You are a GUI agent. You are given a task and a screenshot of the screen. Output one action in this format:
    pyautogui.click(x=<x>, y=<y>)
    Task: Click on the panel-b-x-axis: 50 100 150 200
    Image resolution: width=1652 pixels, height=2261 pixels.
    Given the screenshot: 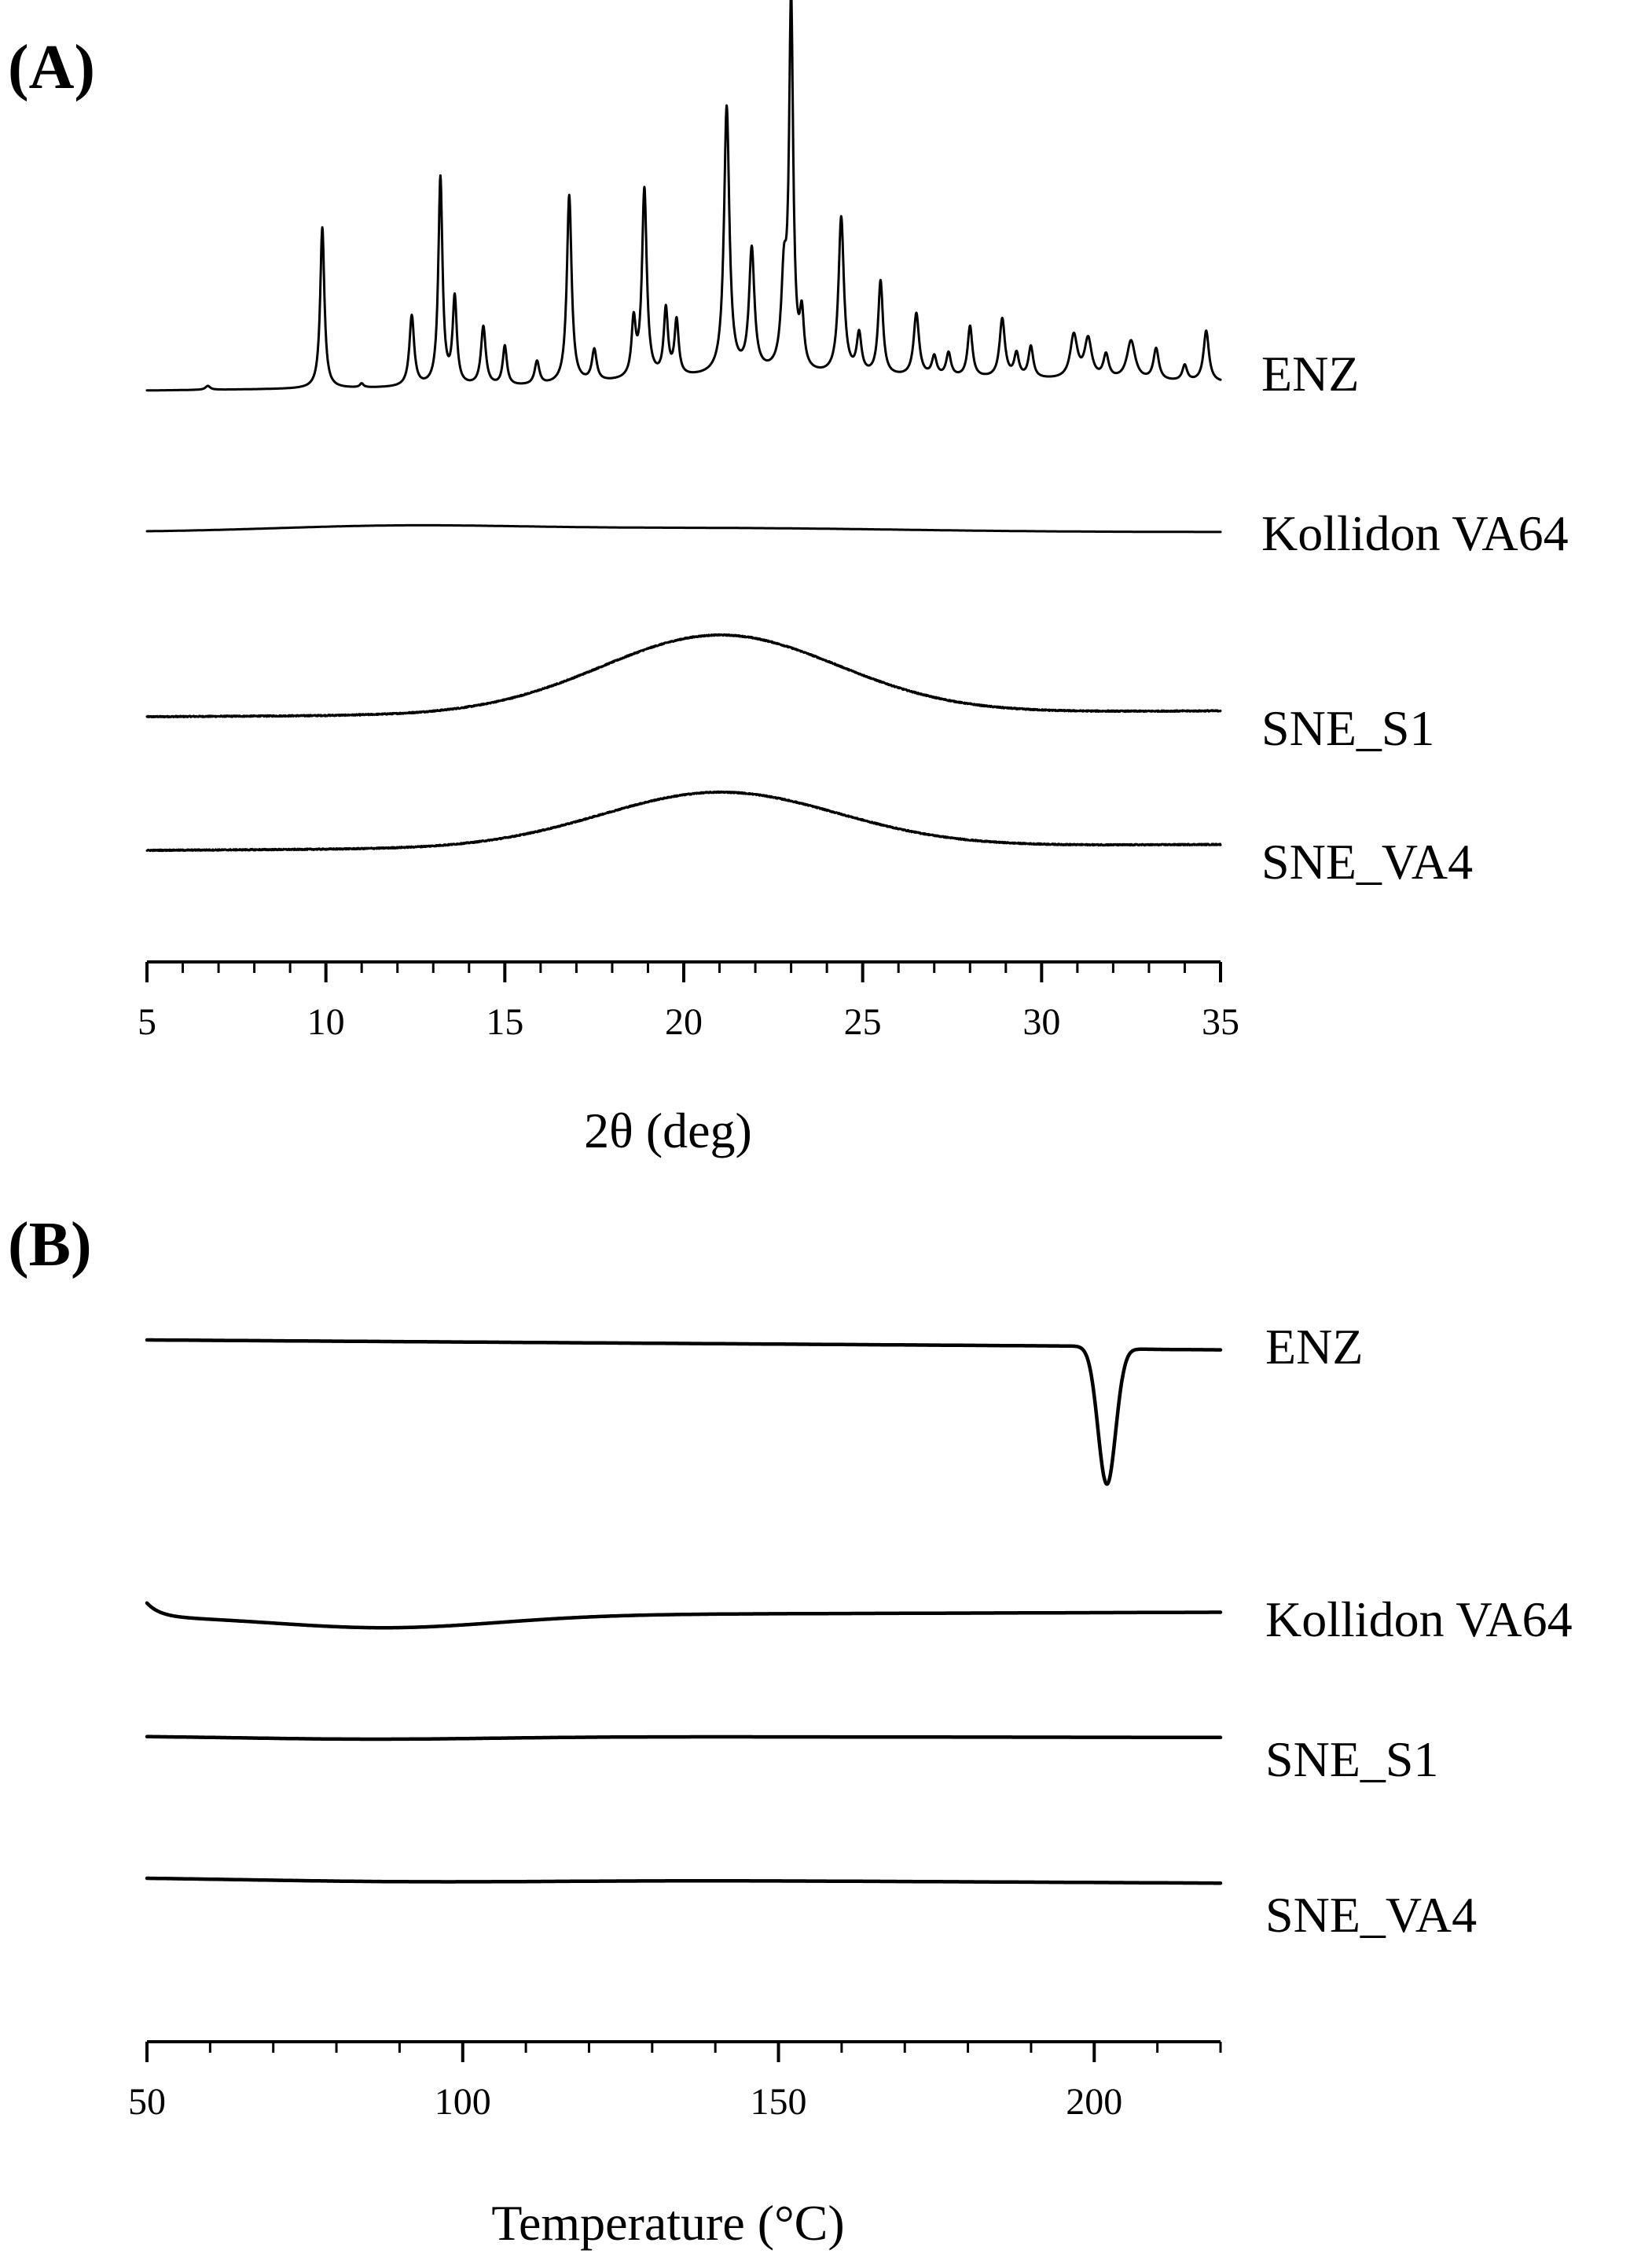 What is the action you would take?
    pyautogui.click(x=675, y=2081)
    